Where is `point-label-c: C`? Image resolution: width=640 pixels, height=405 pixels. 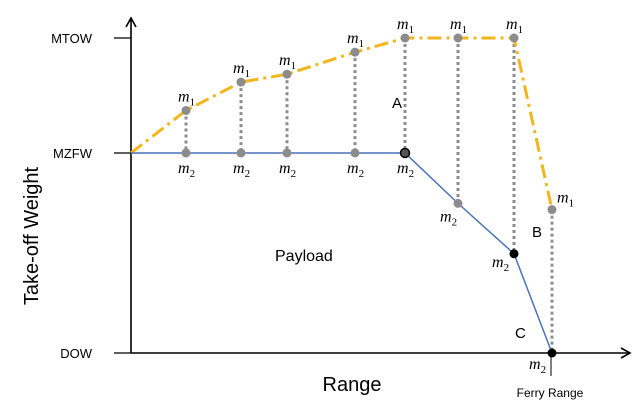
point-label-c: C is located at coordinates (520, 333).